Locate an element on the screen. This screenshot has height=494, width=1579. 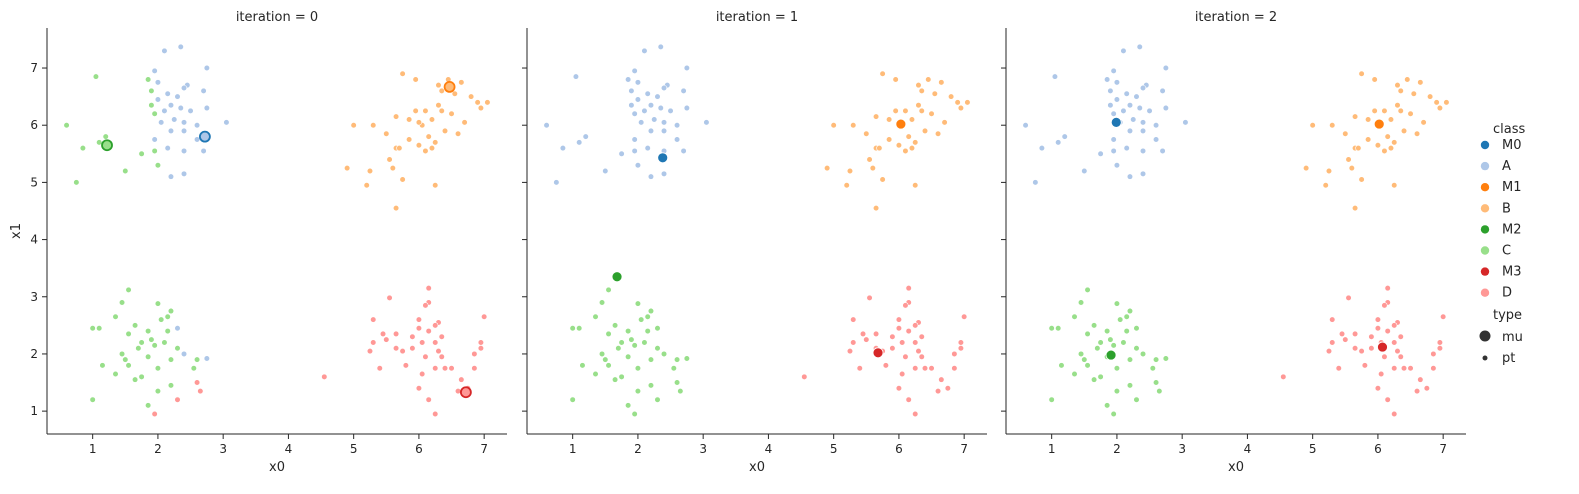
y-tick-label: 2 is located at coordinates (34, 354).